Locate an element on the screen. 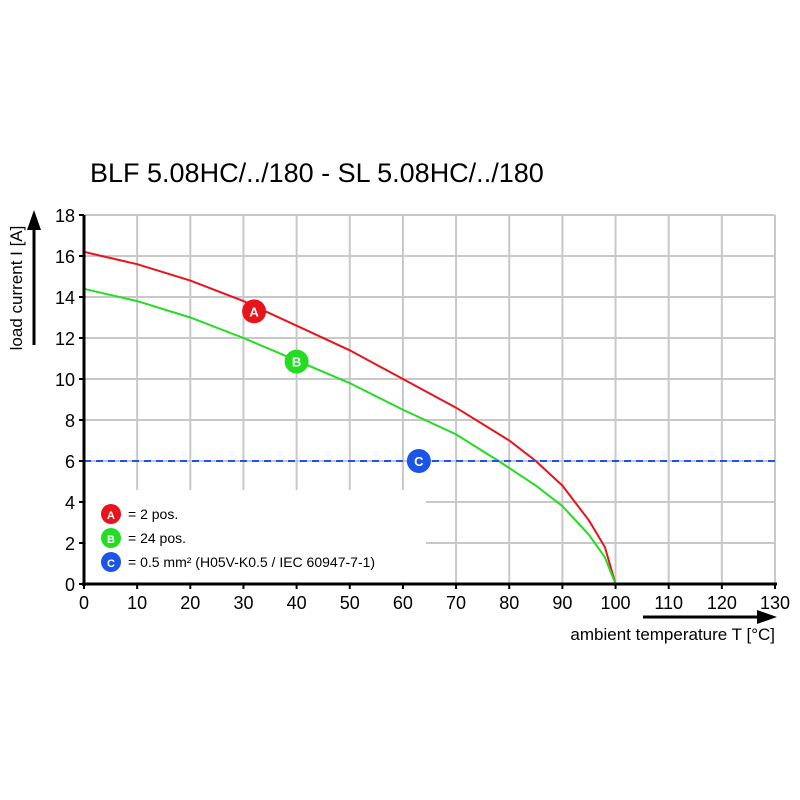 The image size is (800, 800). legend-label-B: = 24 pos. is located at coordinates (157, 538).